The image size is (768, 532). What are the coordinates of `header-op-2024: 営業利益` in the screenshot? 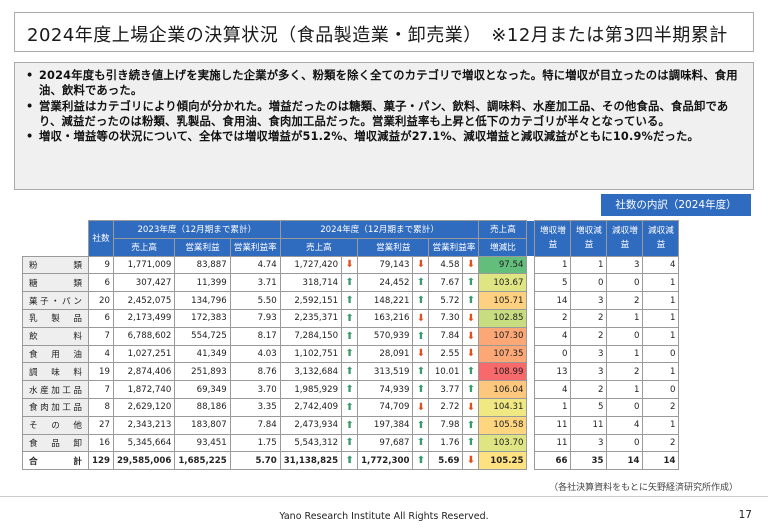 It's located at (393, 247).